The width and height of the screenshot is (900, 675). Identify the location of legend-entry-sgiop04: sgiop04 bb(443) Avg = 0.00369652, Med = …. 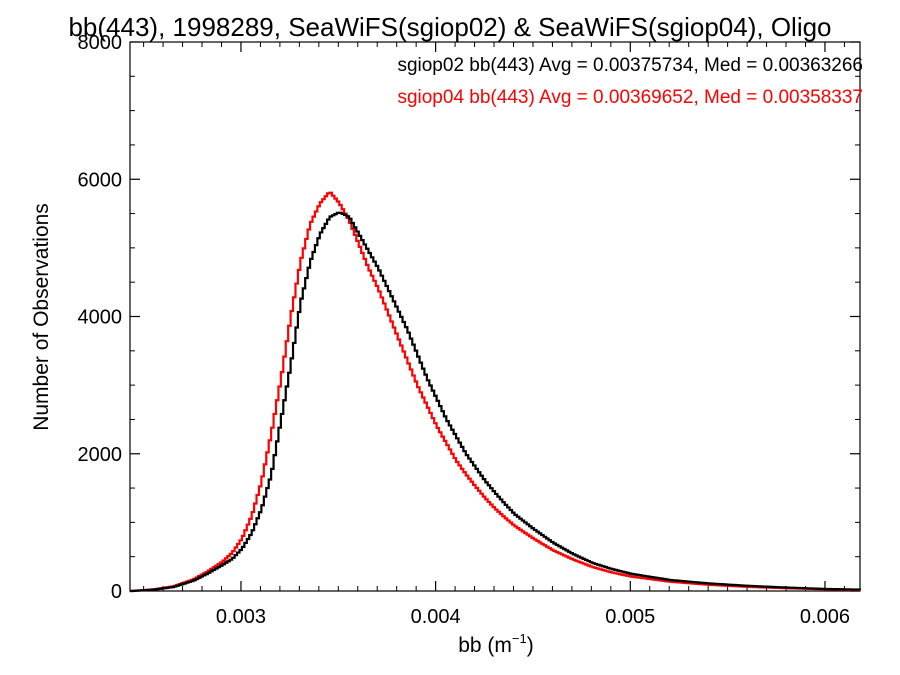
(630, 97).